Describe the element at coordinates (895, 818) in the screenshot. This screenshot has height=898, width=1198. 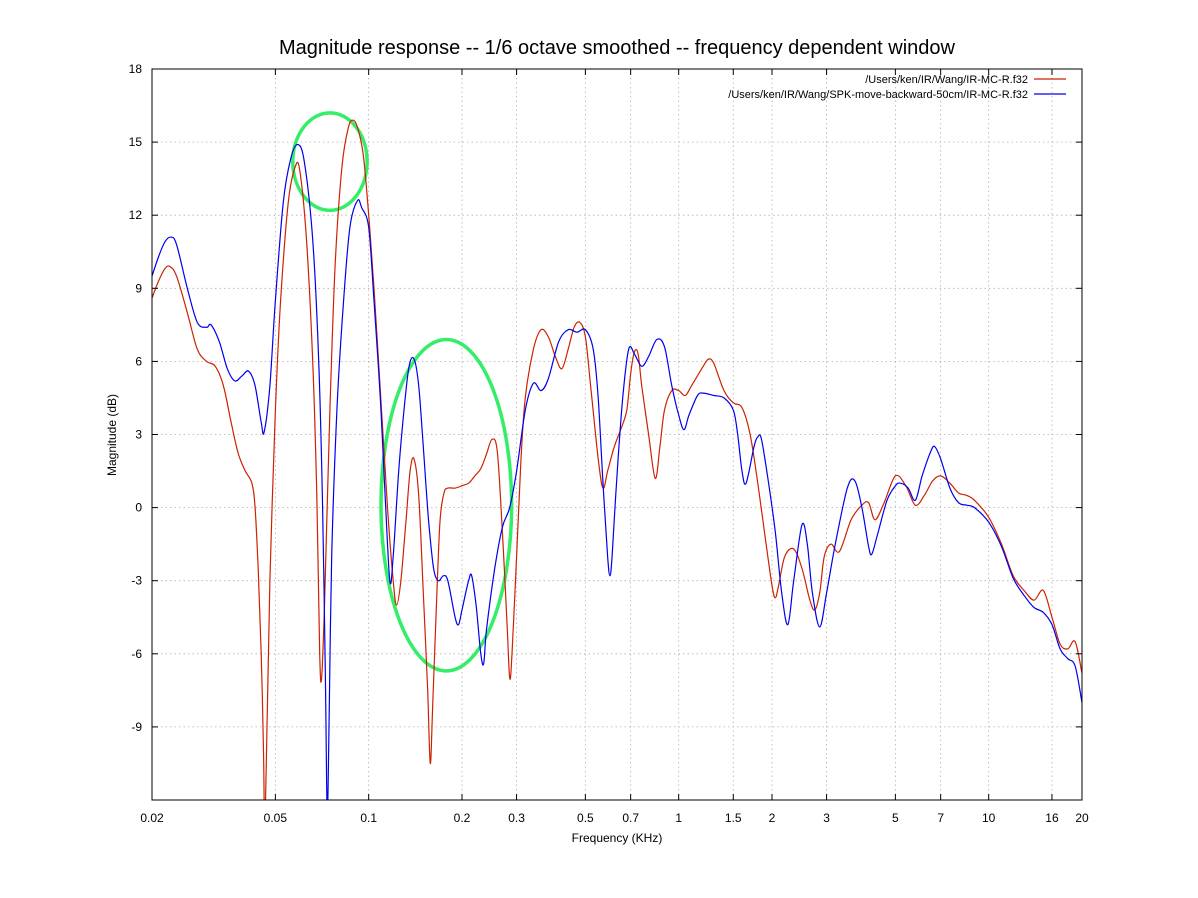
I see `x-tick-label: 5` at that location.